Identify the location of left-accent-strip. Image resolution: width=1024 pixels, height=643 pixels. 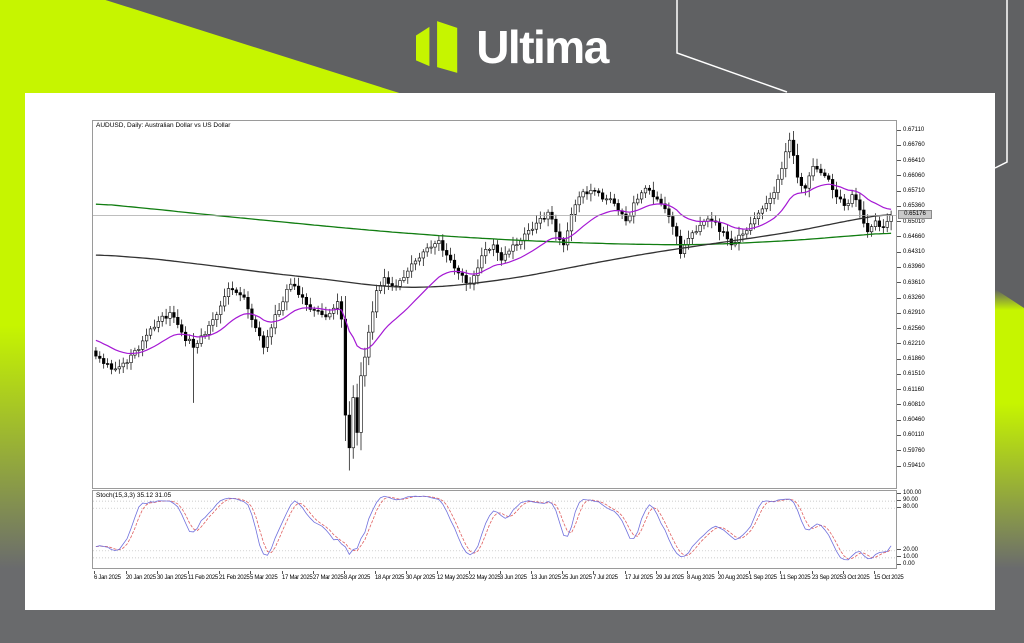
(12, 351).